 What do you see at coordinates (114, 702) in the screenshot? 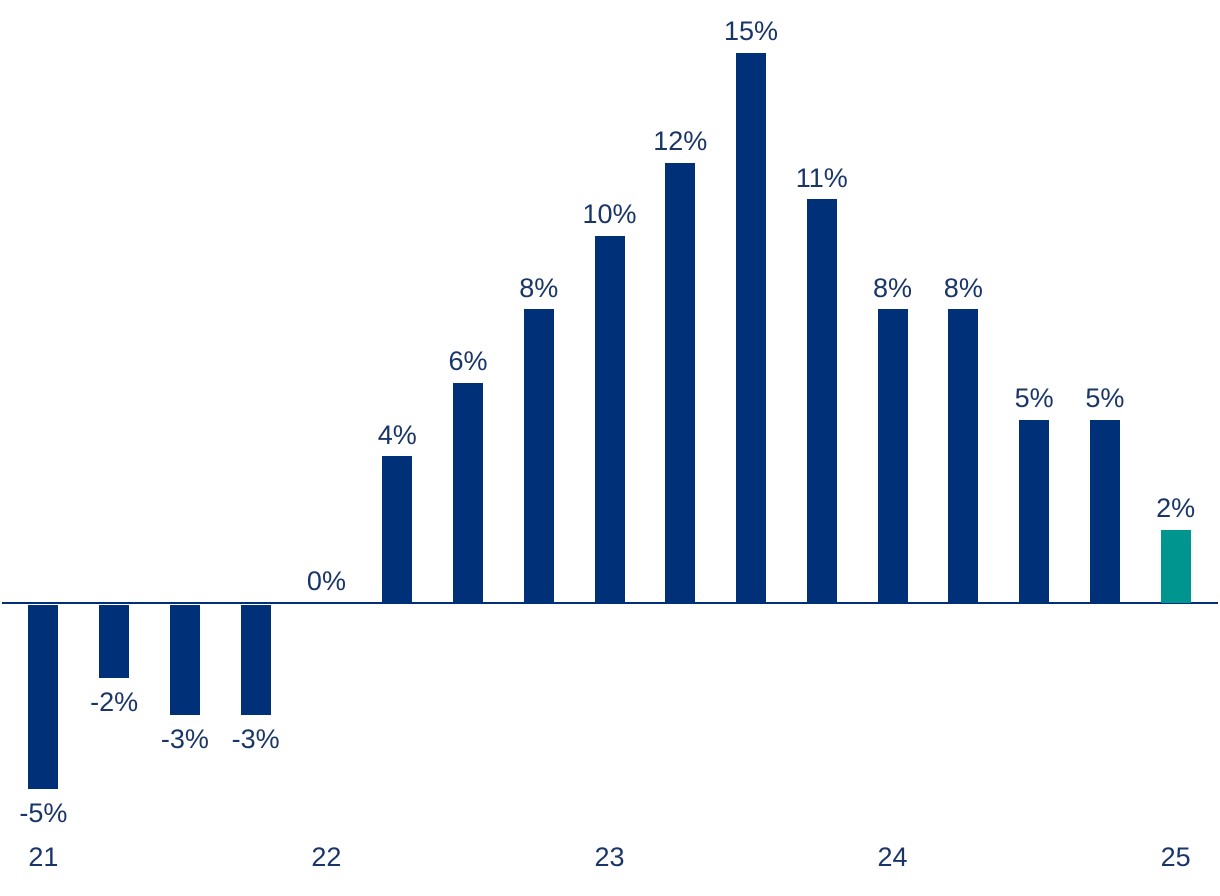
I see `bar-value-label-2021-q2: -2%` at bounding box center [114, 702].